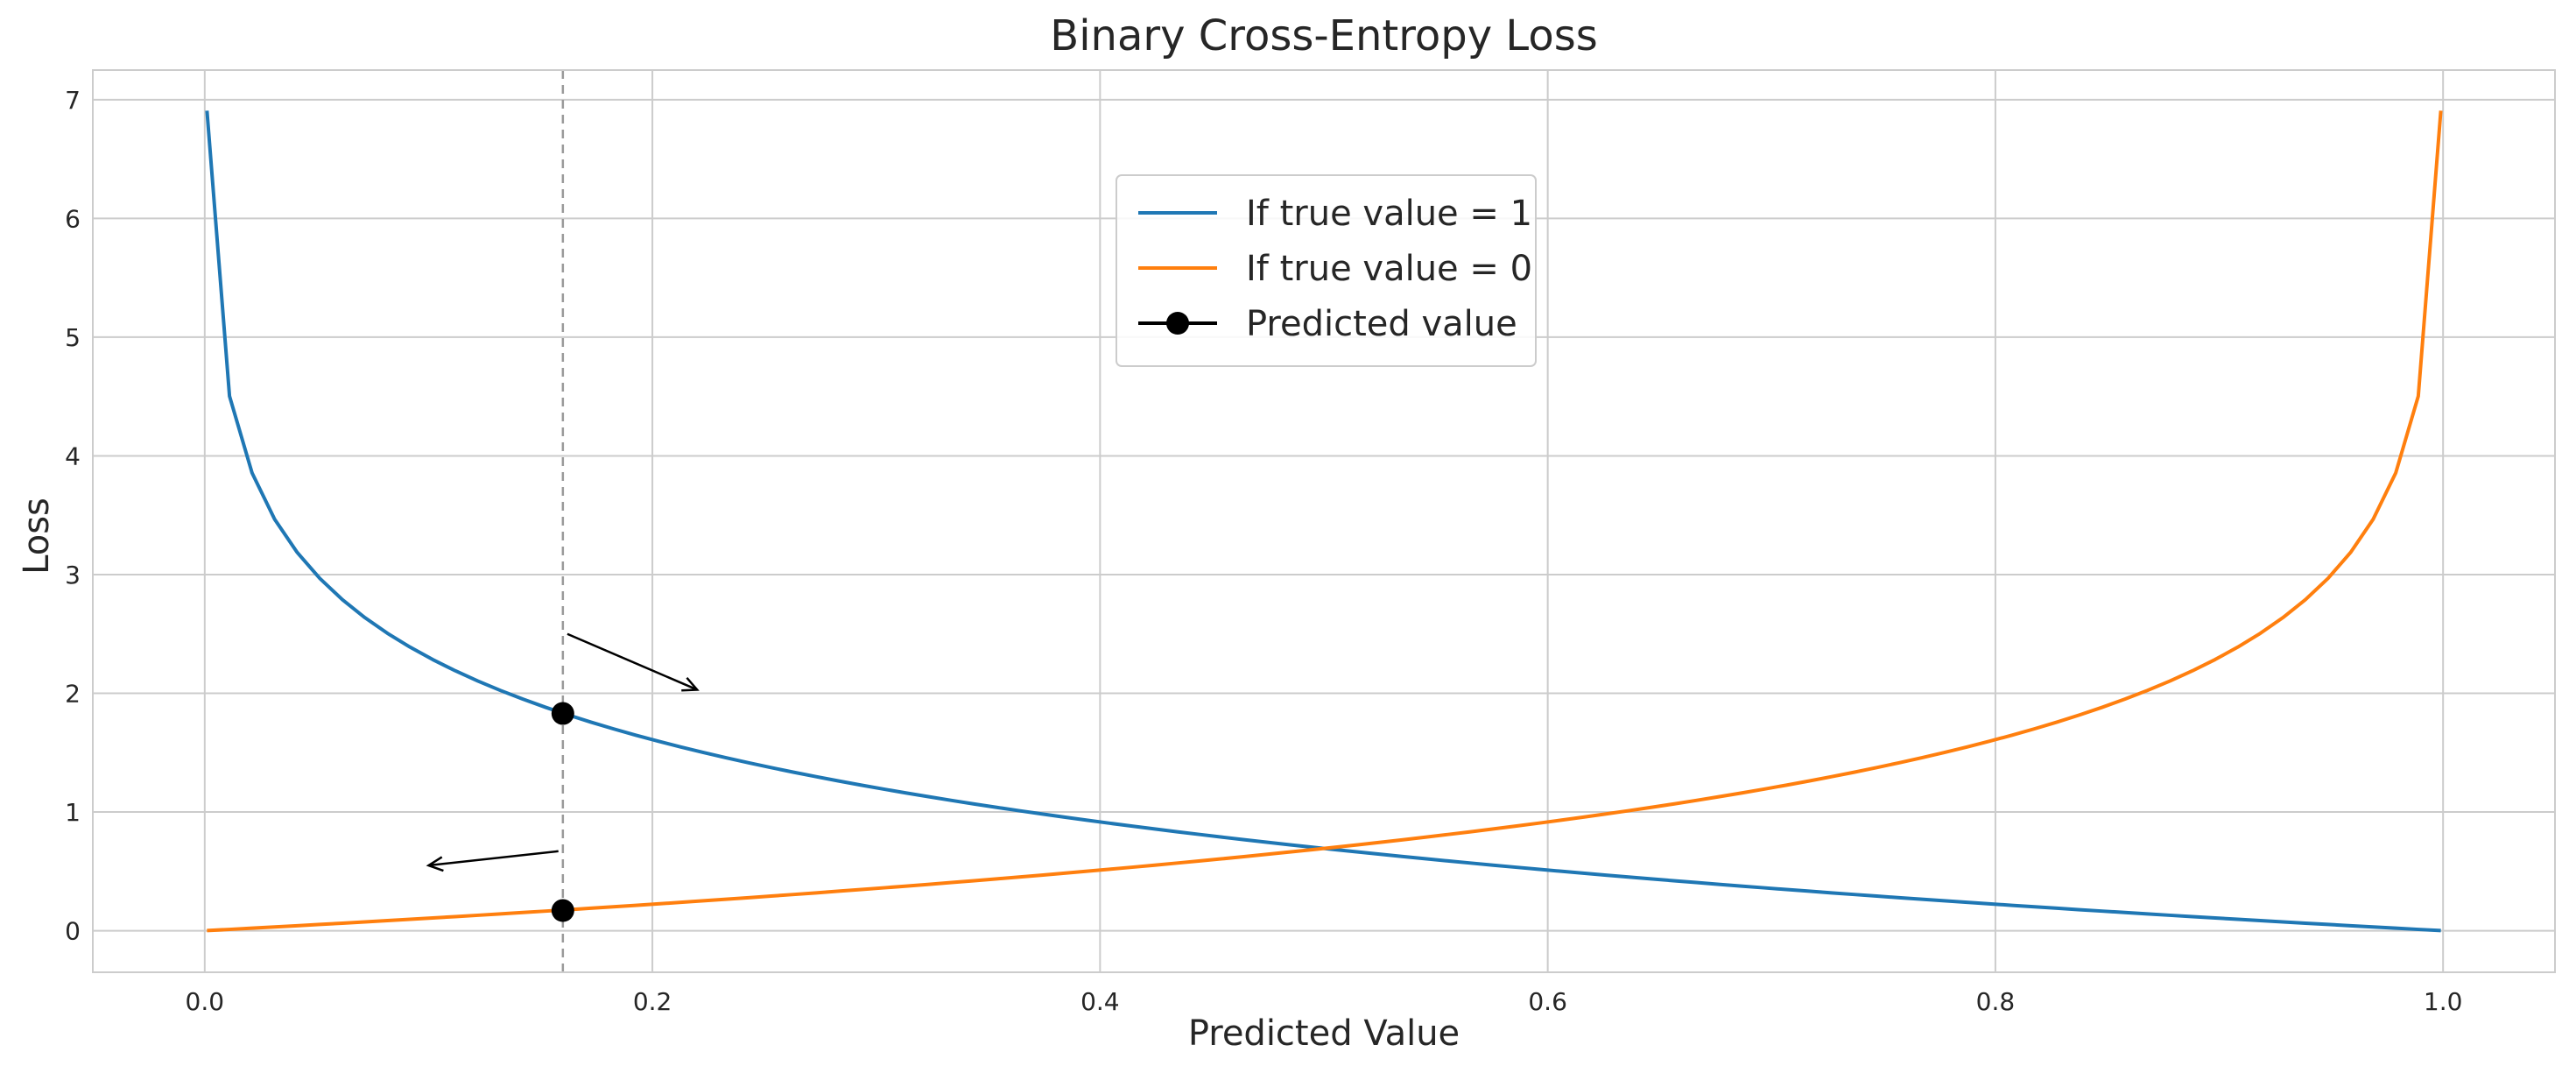 This screenshot has height=1073, width=2576. What do you see at coordinates (1389, 269) in the screenshot?
I see `legend-label-series-2: If true value = 0` at bounding box center [1389, 269].